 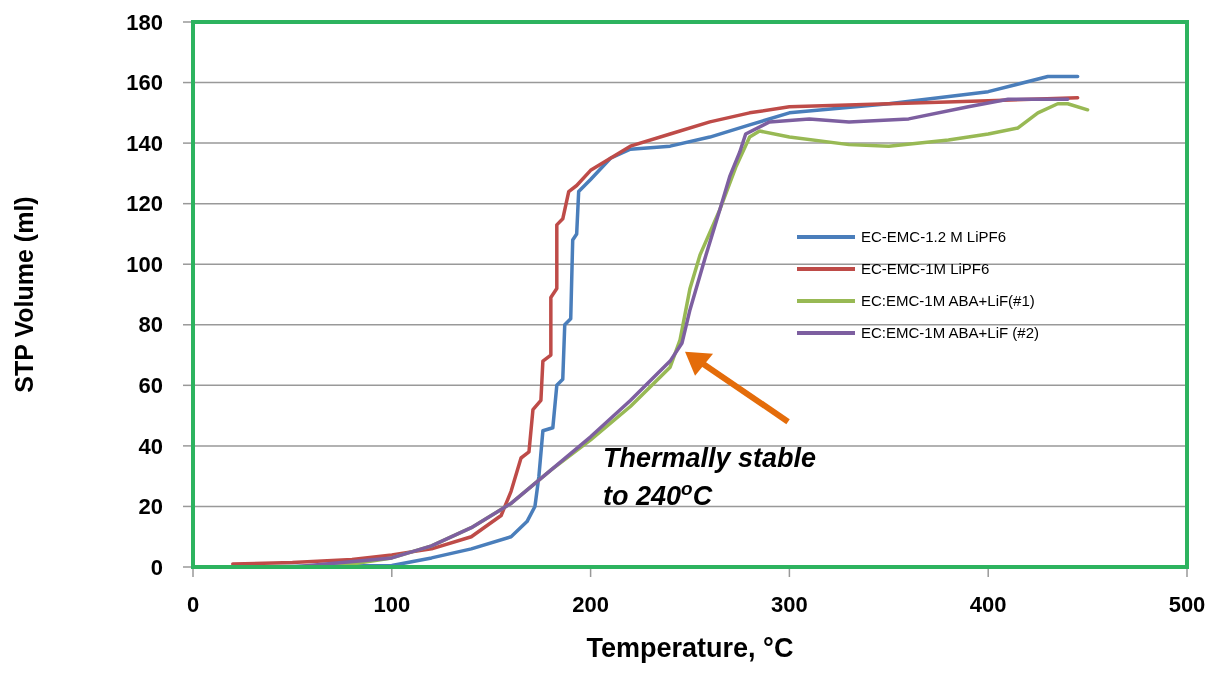 What do you see at coordinates (156, 567) in the screenshot?
I see `y-tick-label: 0` at bounding box center [156, 567].